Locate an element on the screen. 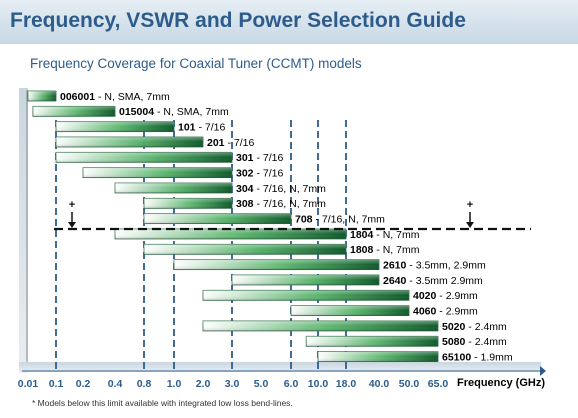 This screenshot has height=418, width=578. bar-label: 006001 - N, SMA, 7mm is located at coordinates (115, 97).